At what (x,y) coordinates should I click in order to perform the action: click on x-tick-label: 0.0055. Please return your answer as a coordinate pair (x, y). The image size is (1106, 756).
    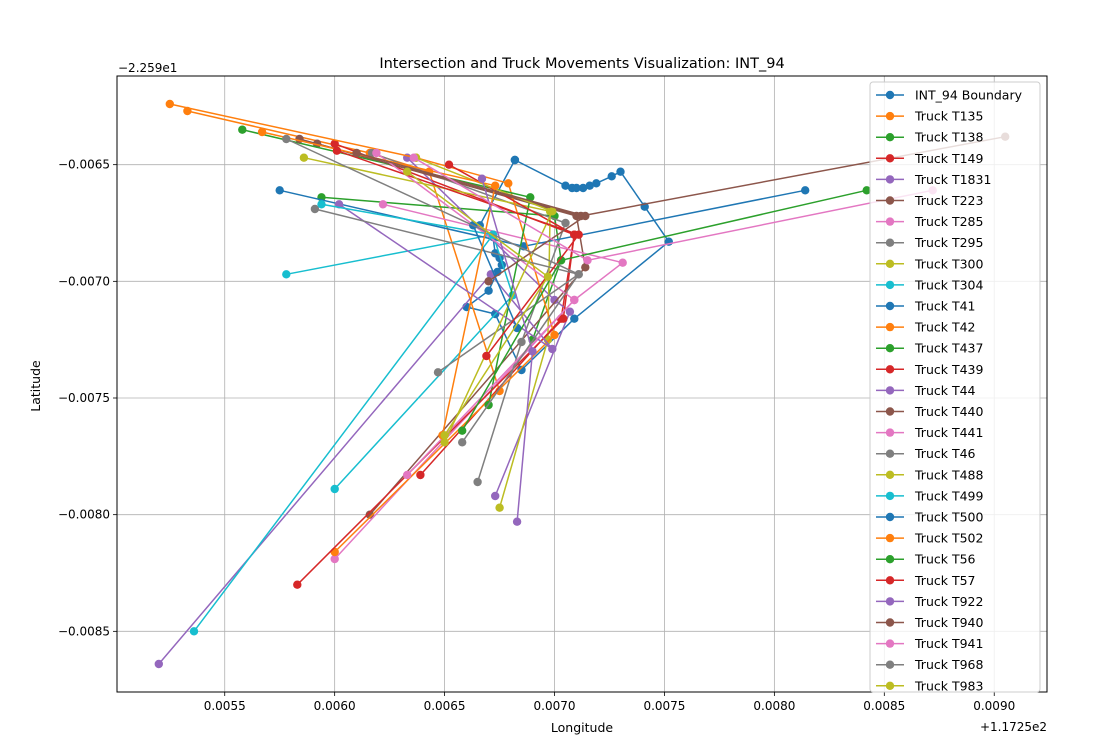
    Looking at the image, I should click on (225, 706).